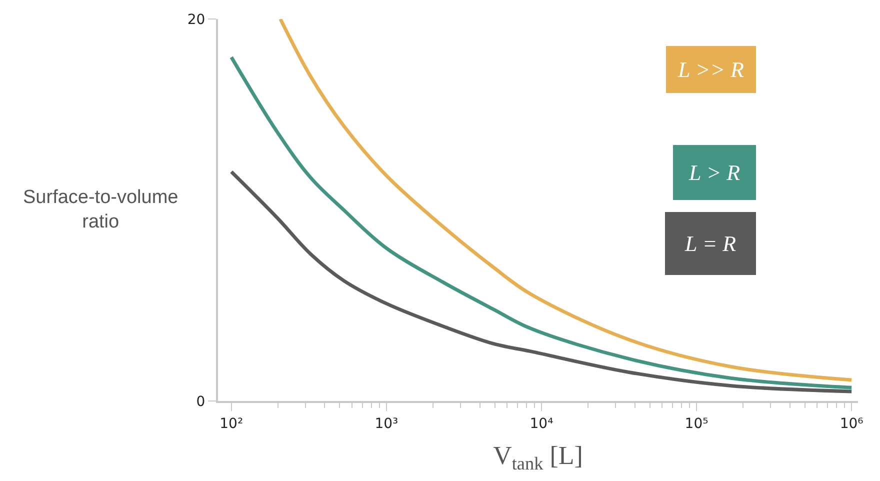  I want to click on text: L = R, so click(710, 243).